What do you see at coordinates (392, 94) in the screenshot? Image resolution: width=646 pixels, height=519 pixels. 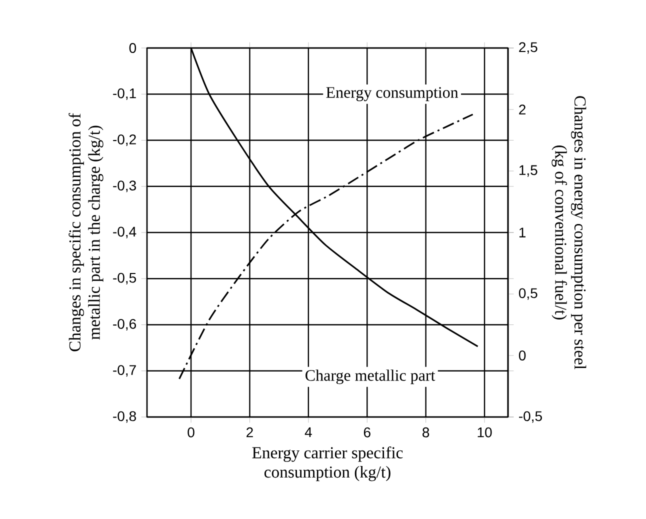 I see `series-label: Energy consumption` at bounding box center [392, 94].